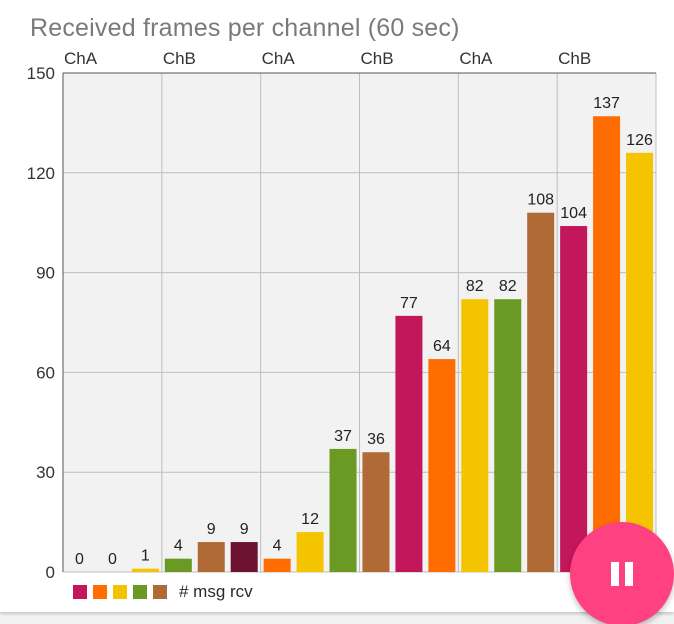 The image size is (674, 624). Describe the element at coordinates (50, 572) in the screenshot. I see `y-tick-label: 0` at that location.